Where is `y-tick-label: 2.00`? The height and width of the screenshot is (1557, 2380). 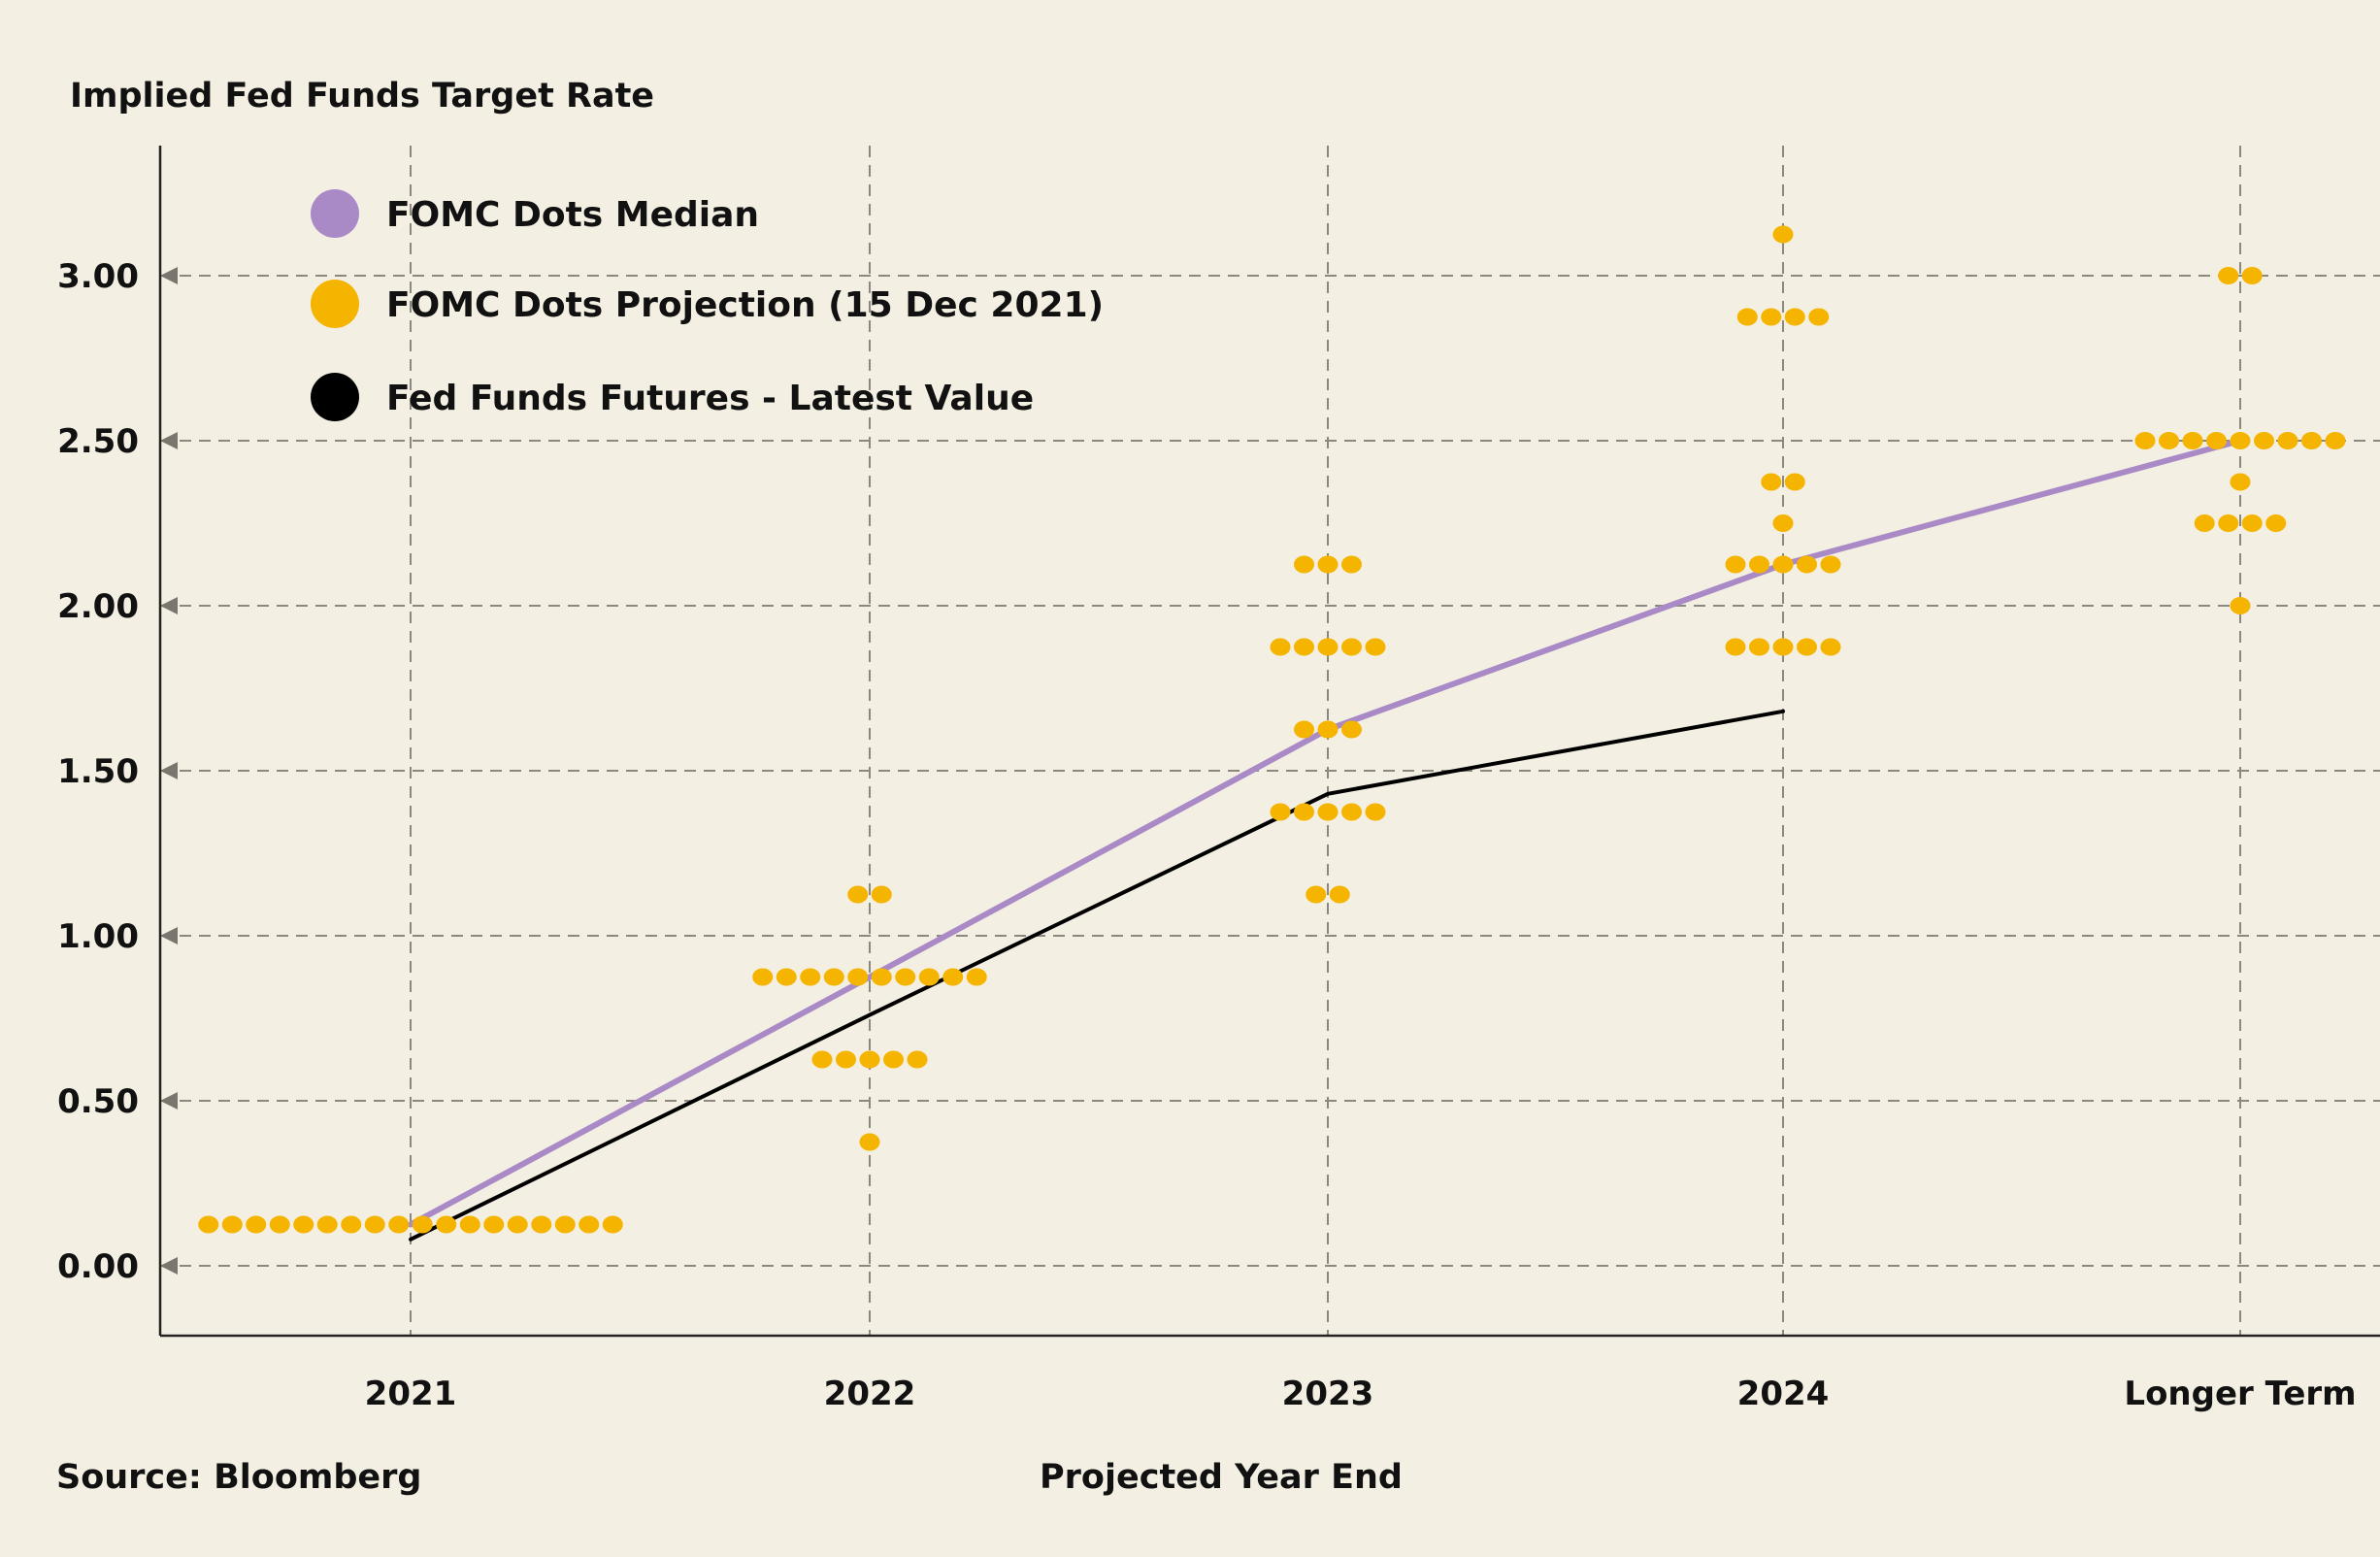 y-tick-label: 2.00 is located at coordinates (98, 606).